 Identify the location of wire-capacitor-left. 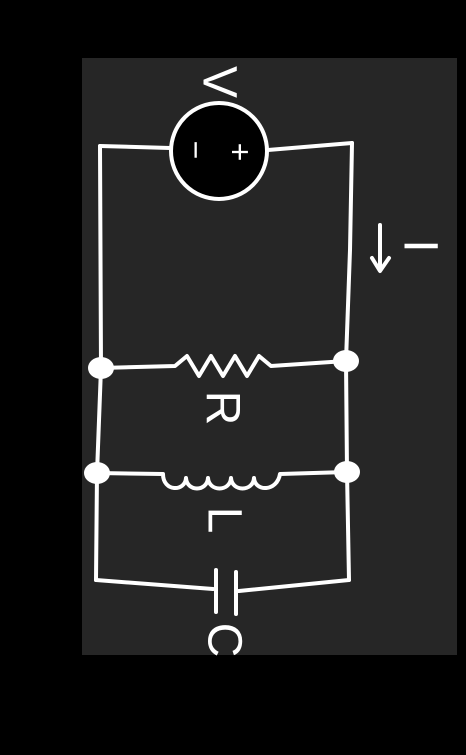
(154, 584).